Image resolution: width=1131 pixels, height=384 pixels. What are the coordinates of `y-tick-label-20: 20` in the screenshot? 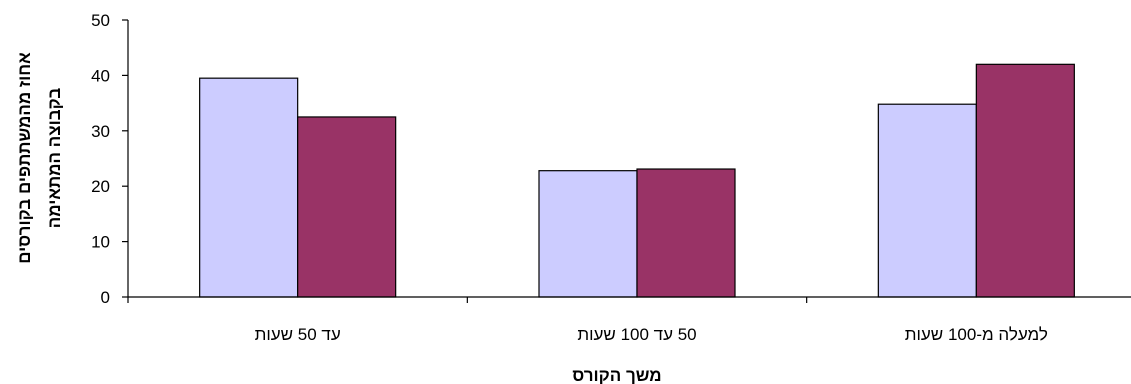 It's located at (100, 186).